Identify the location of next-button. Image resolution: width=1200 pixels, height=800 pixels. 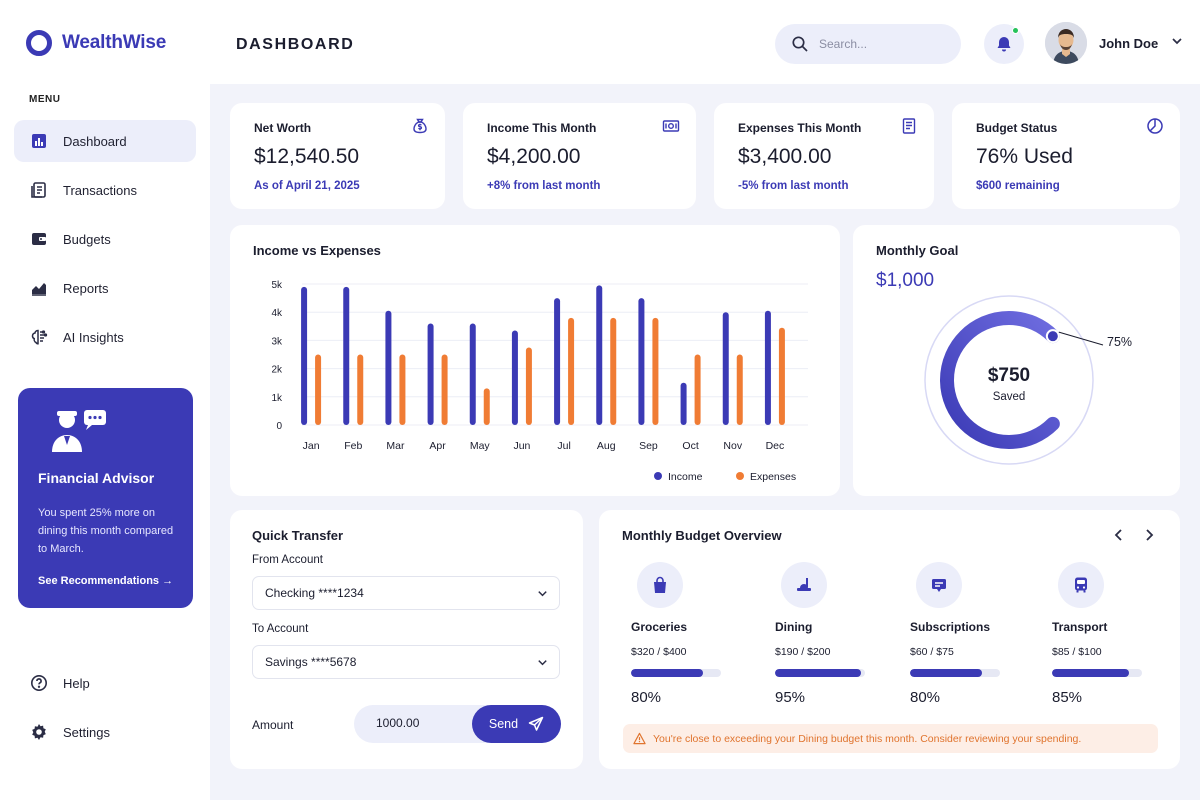
(1149, 535).